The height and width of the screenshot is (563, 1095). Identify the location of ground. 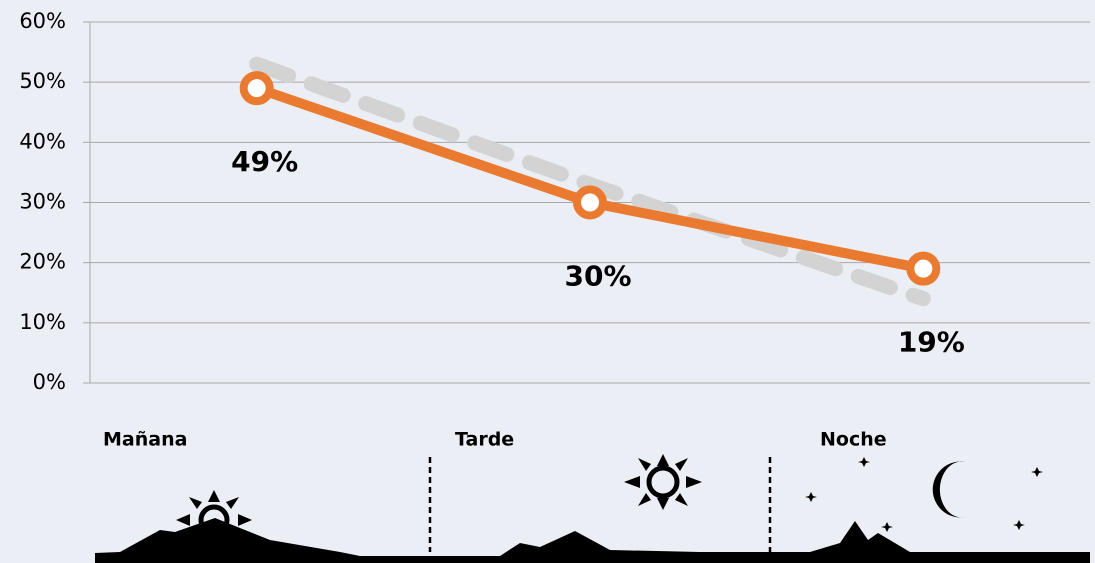
(592, 540).